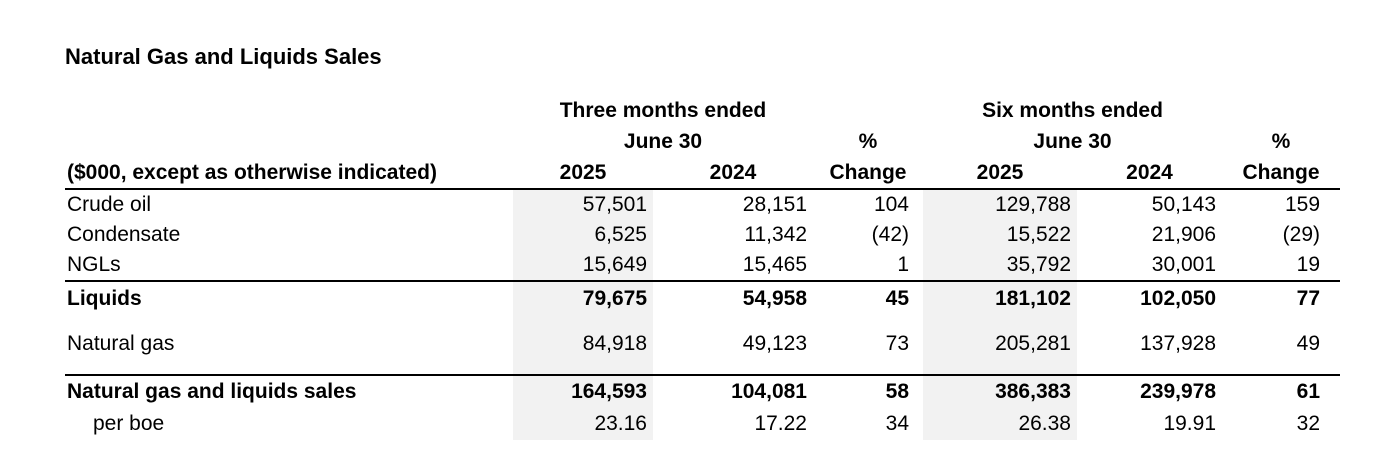  Describe the element at coordinates (780, 423) in the screenshot. I see `value-cell: 17.22` at that location.